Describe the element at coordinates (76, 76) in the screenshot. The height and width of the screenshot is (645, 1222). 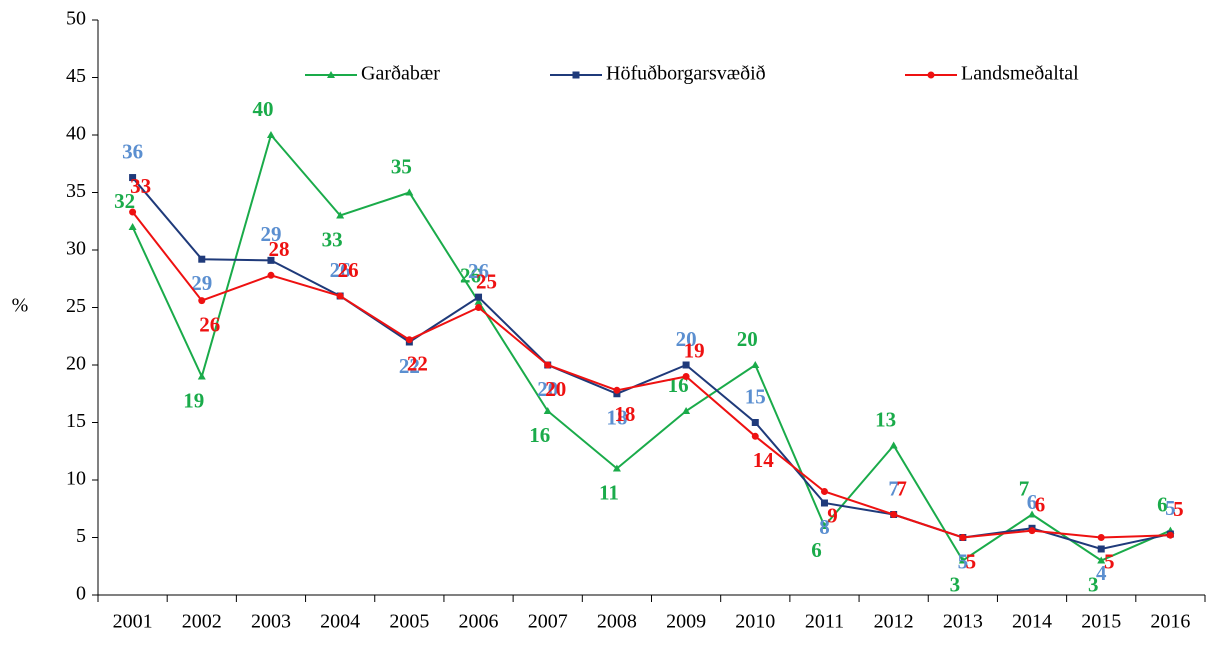
I see `y-tick-label: 45` at that location.